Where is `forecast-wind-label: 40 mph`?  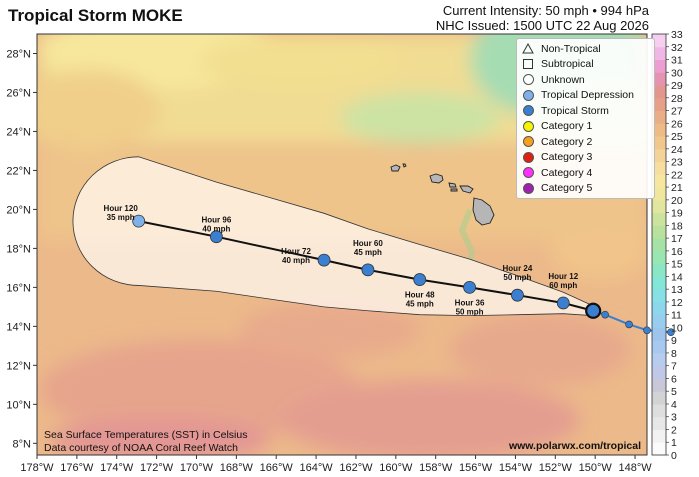 forecast-wind-label: 40 mph is located at coordinates (296, 260).